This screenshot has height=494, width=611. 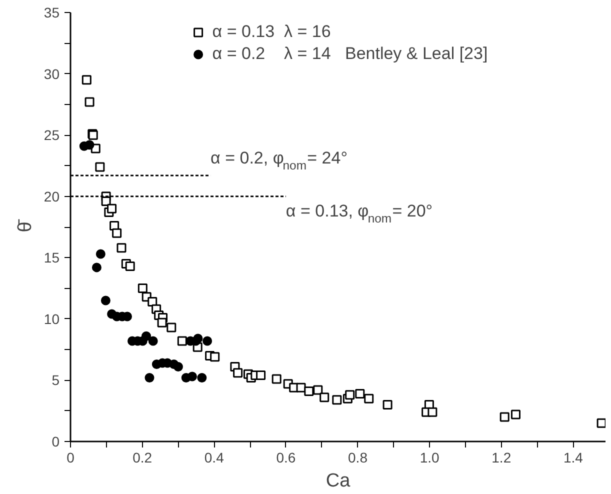 What do you see at coordinates (56, 380) in the screenshot?
I see `y-tick-label: 5` at bounding box center [56, 380].